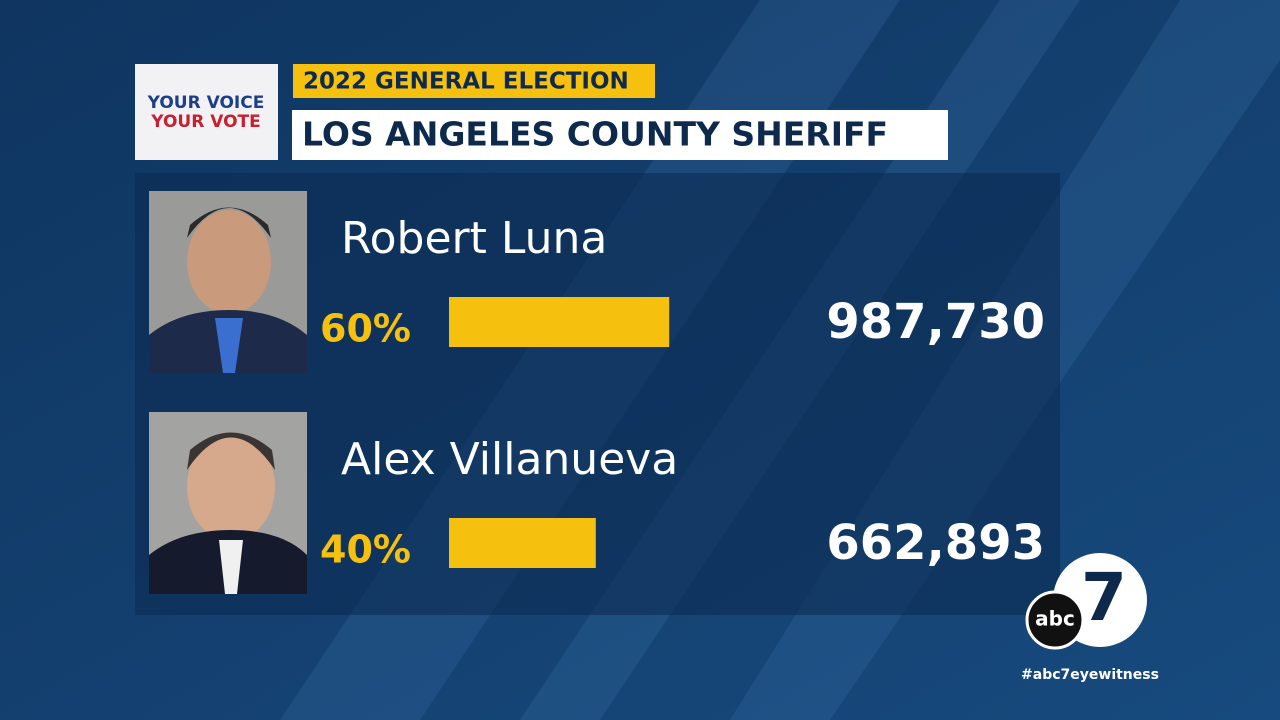  What do you see at coordinates (205, 122) in the screenshot?
I see `logo-text: YOUR VOTE` at bounding box center [205, 122].